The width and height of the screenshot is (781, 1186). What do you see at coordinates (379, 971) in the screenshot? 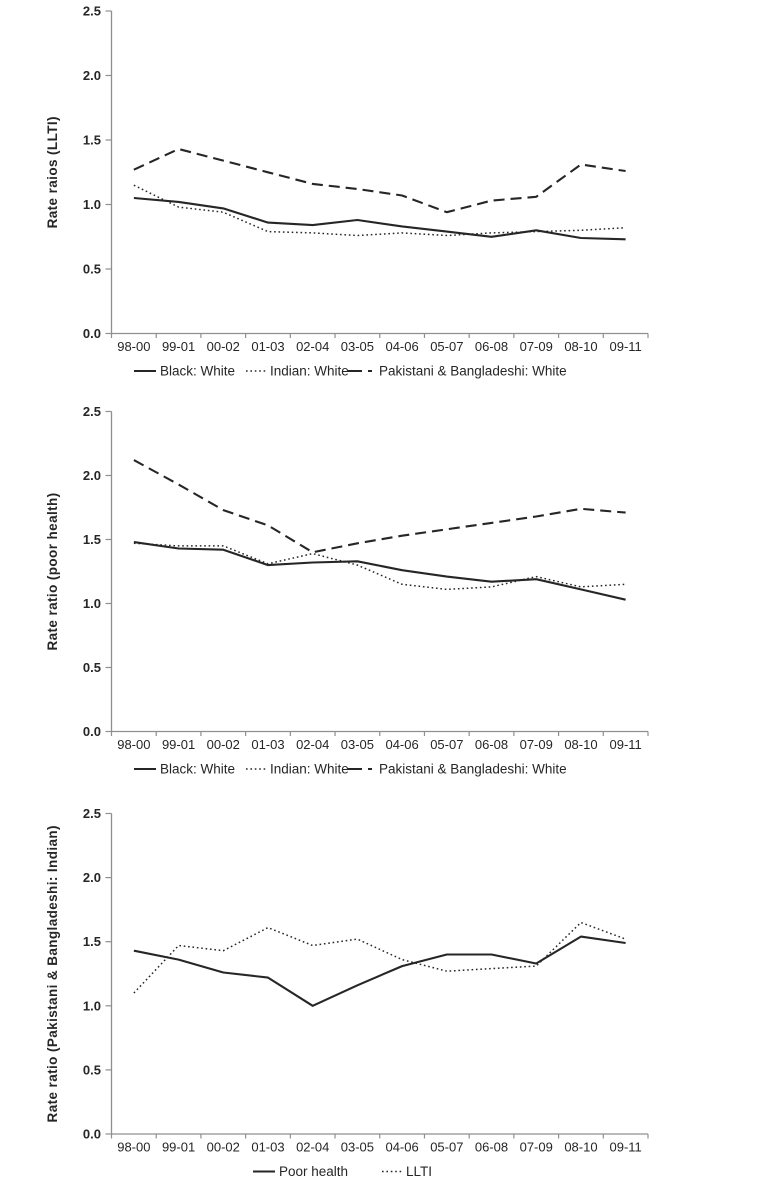
I see `series-line-poor-health` at bounding box center [379, 971].